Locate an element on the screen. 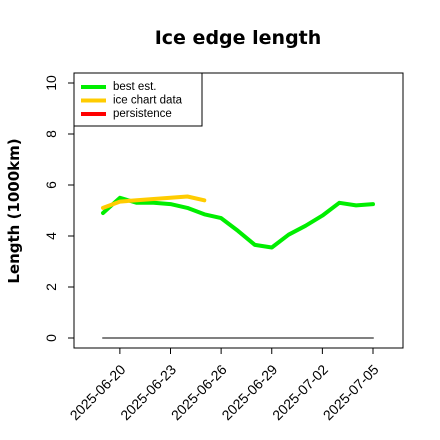  chart-title: Ice edge length is located at coordinates (238, 38).